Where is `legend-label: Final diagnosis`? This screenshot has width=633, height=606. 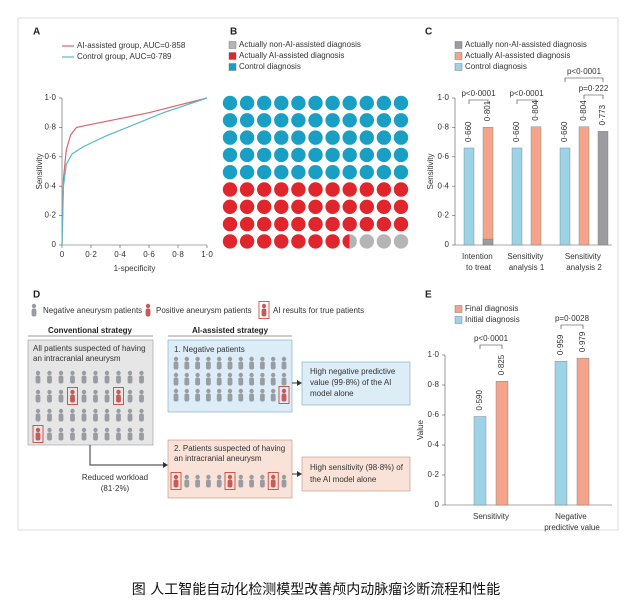 legend-label: Final diagnosis is located at coordinates (491, 308).